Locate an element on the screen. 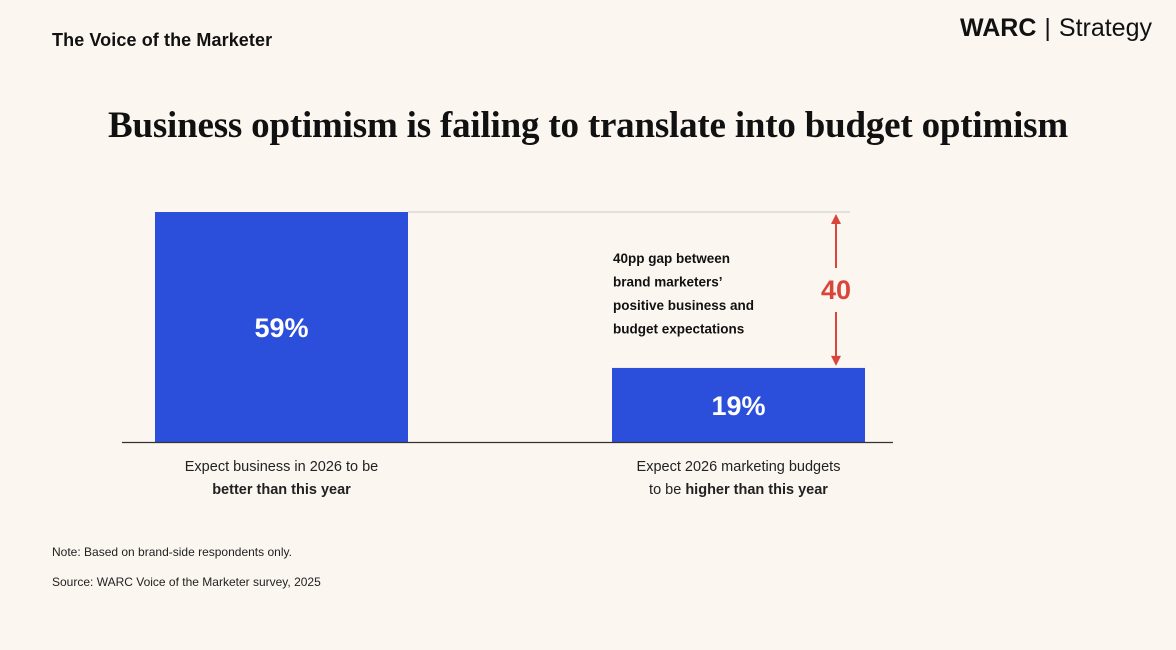 The image size is (1176, 650). bar-value-label-1: 59% is located at coordinates (281, 328).